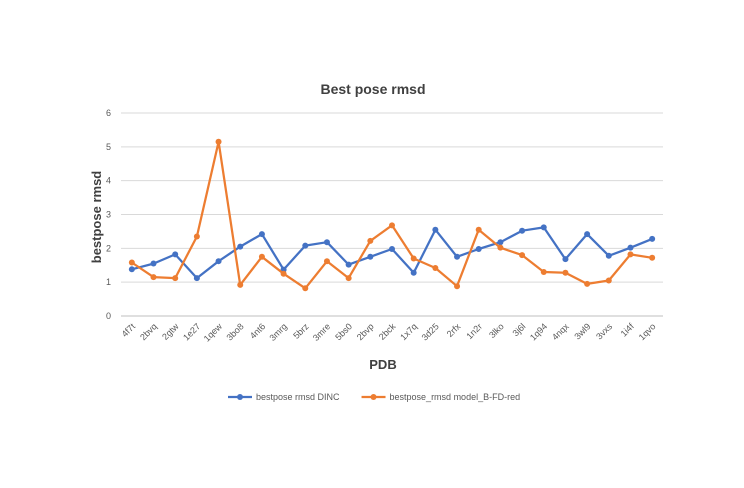 The width and height of the screenshot is (744, 488). I want to click on x-tick-label: 2bvq, so click(148, 331).